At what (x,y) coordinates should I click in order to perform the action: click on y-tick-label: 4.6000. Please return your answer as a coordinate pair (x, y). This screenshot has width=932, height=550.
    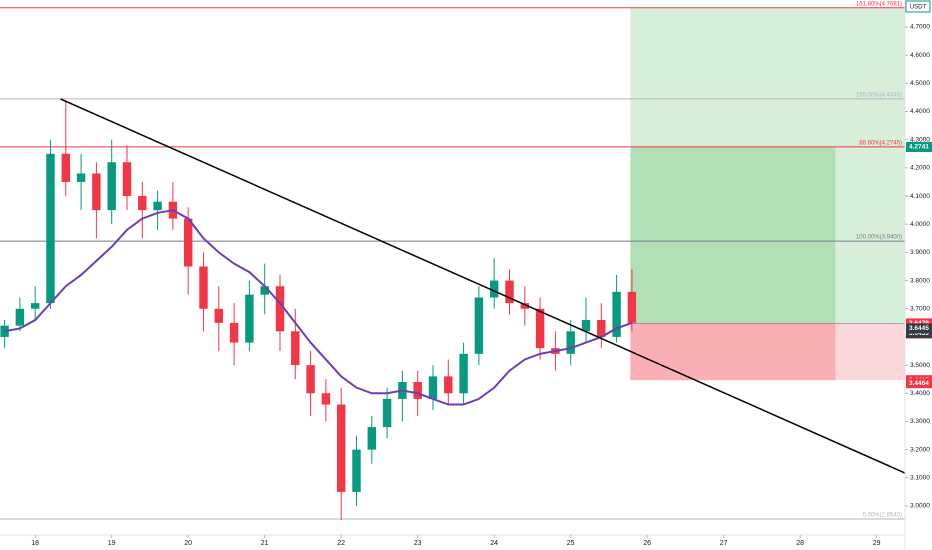
    Looking at the image, I should click on (920, 55).